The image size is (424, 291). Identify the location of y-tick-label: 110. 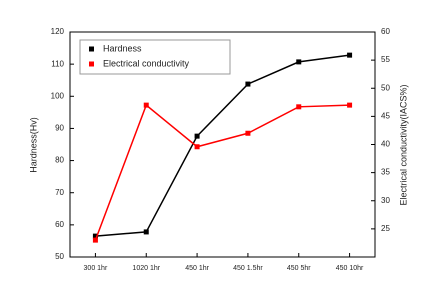
(57, 63).